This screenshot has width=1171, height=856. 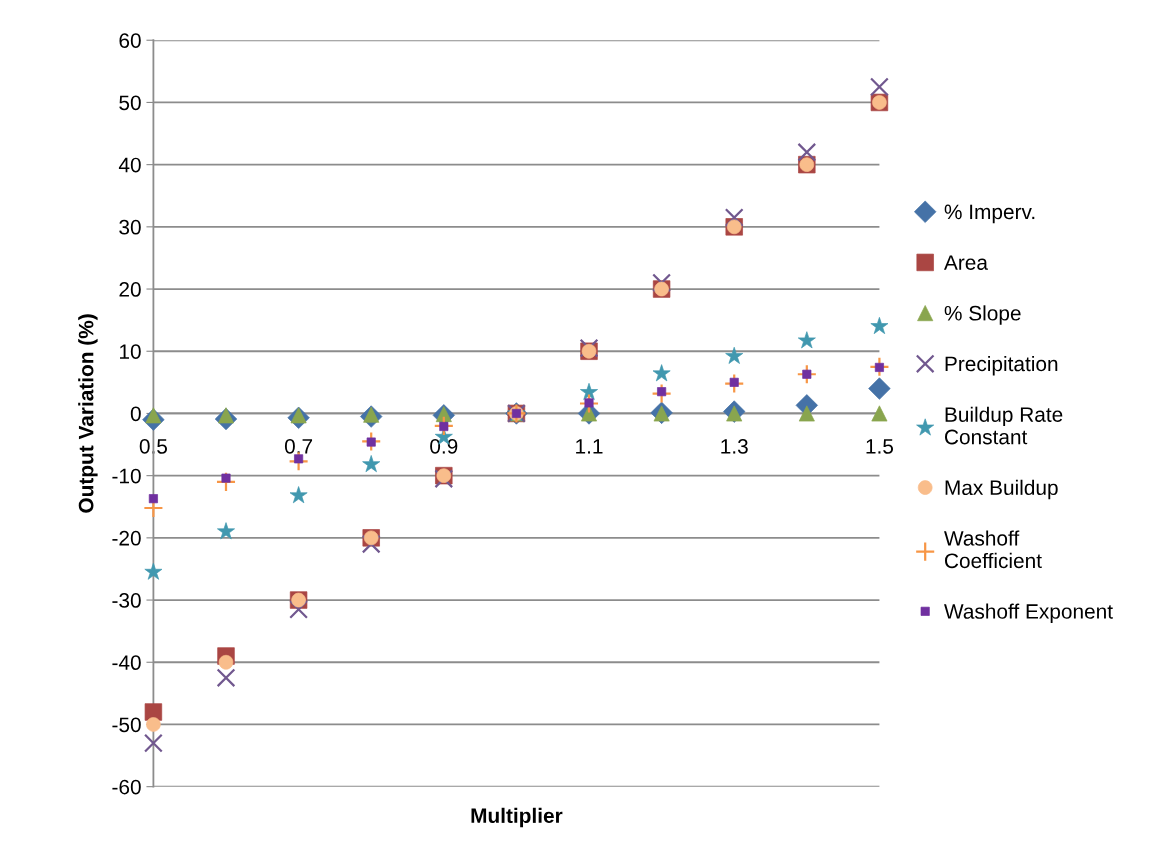 I want to click on legend-label: Buildup Rate Constant, so click(x=1004, y=425).